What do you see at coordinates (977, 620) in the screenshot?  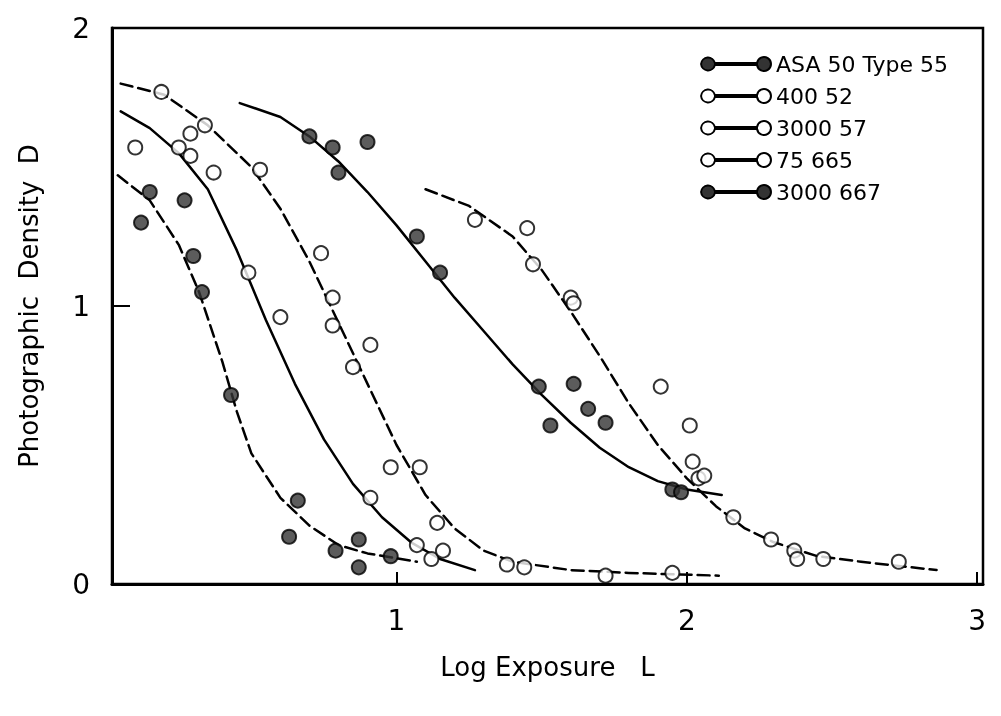 I see `x-tick-label: 3` at bounding box center [977, 620].